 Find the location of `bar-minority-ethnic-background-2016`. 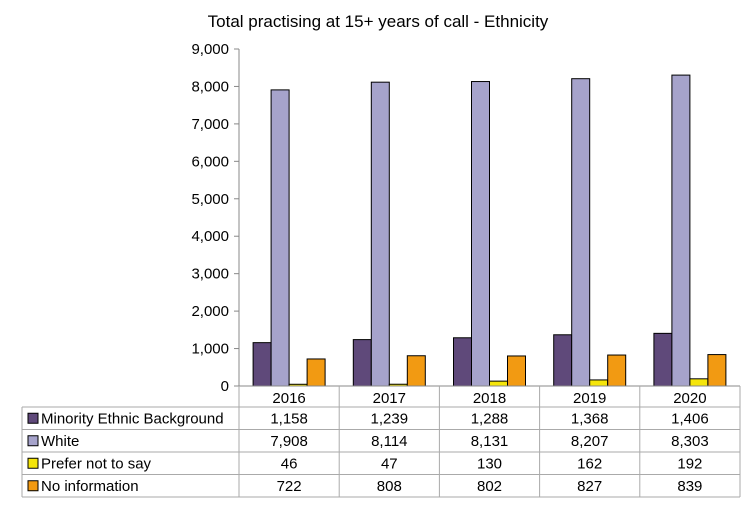

bar-minority-ethnic-background-2016 is located at coordinates (262, 364).